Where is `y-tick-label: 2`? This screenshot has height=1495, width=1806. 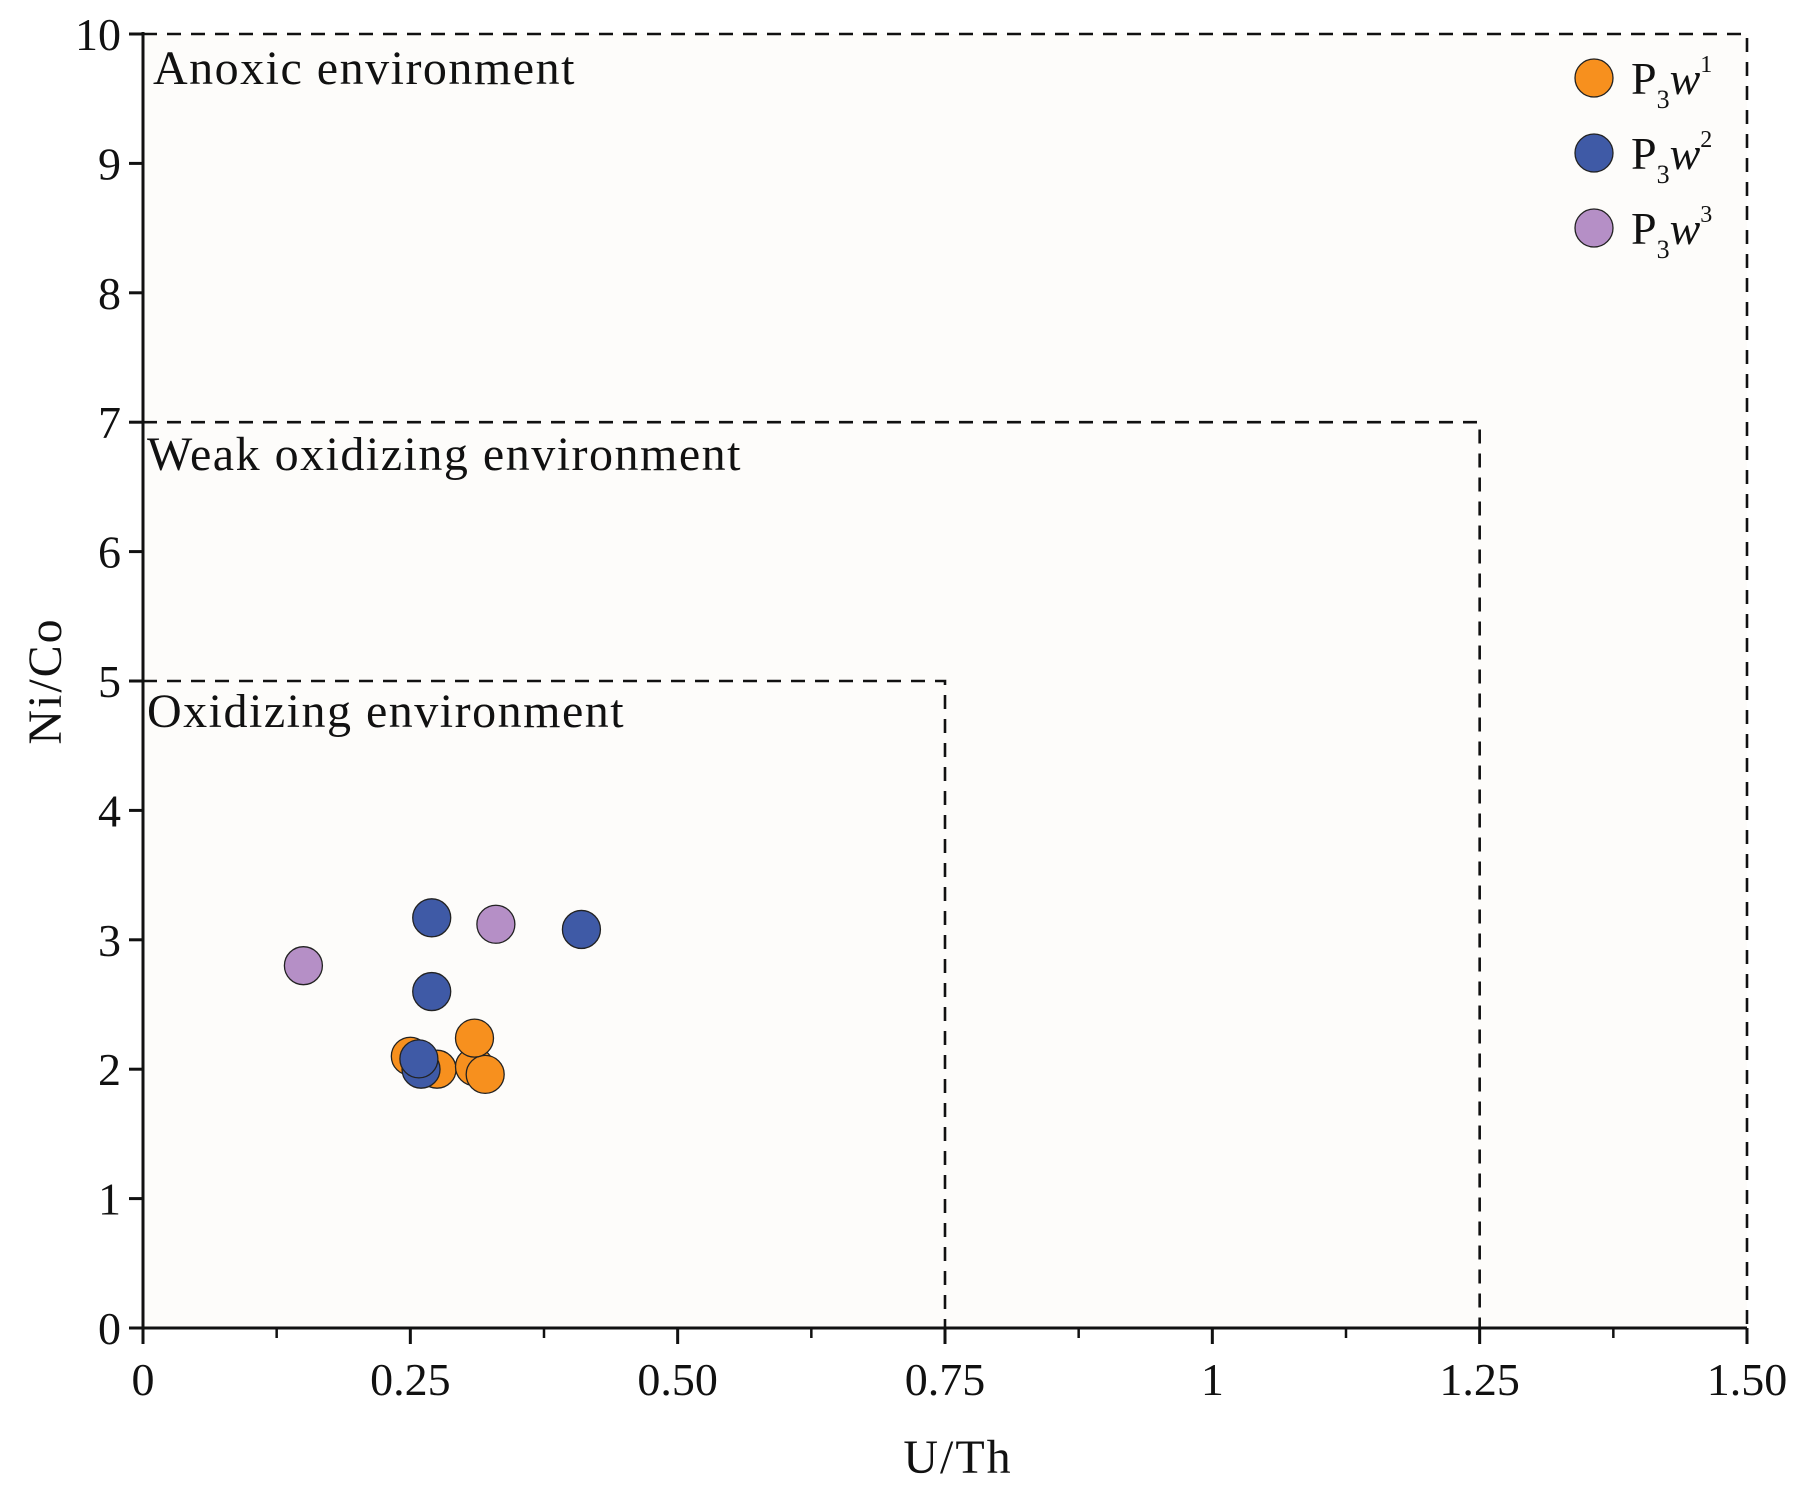
y-tick-label: 2 is located at coordinates (109, 1069).